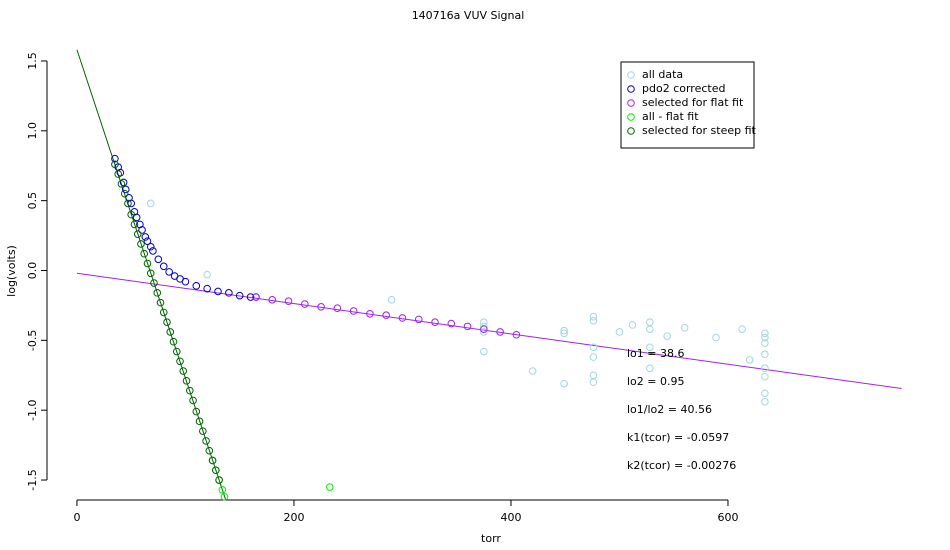 Image resolution: width=950 pixels, height=550 pixels. I want to click on y-tick-label: 0.0, so click(32, 271).